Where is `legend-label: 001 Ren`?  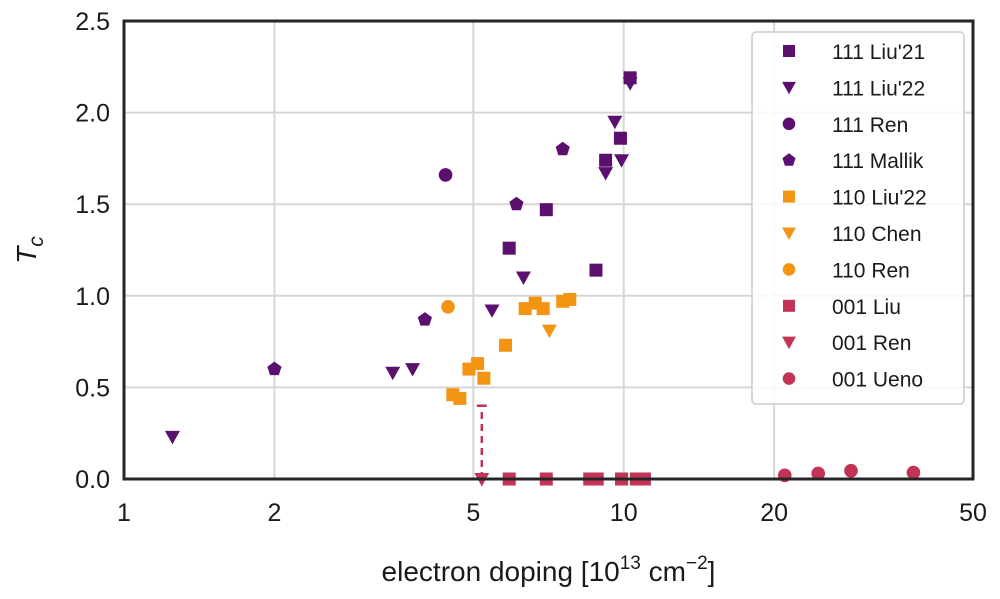 legend-label: 001 Ren is located at coordinates (871, 343).